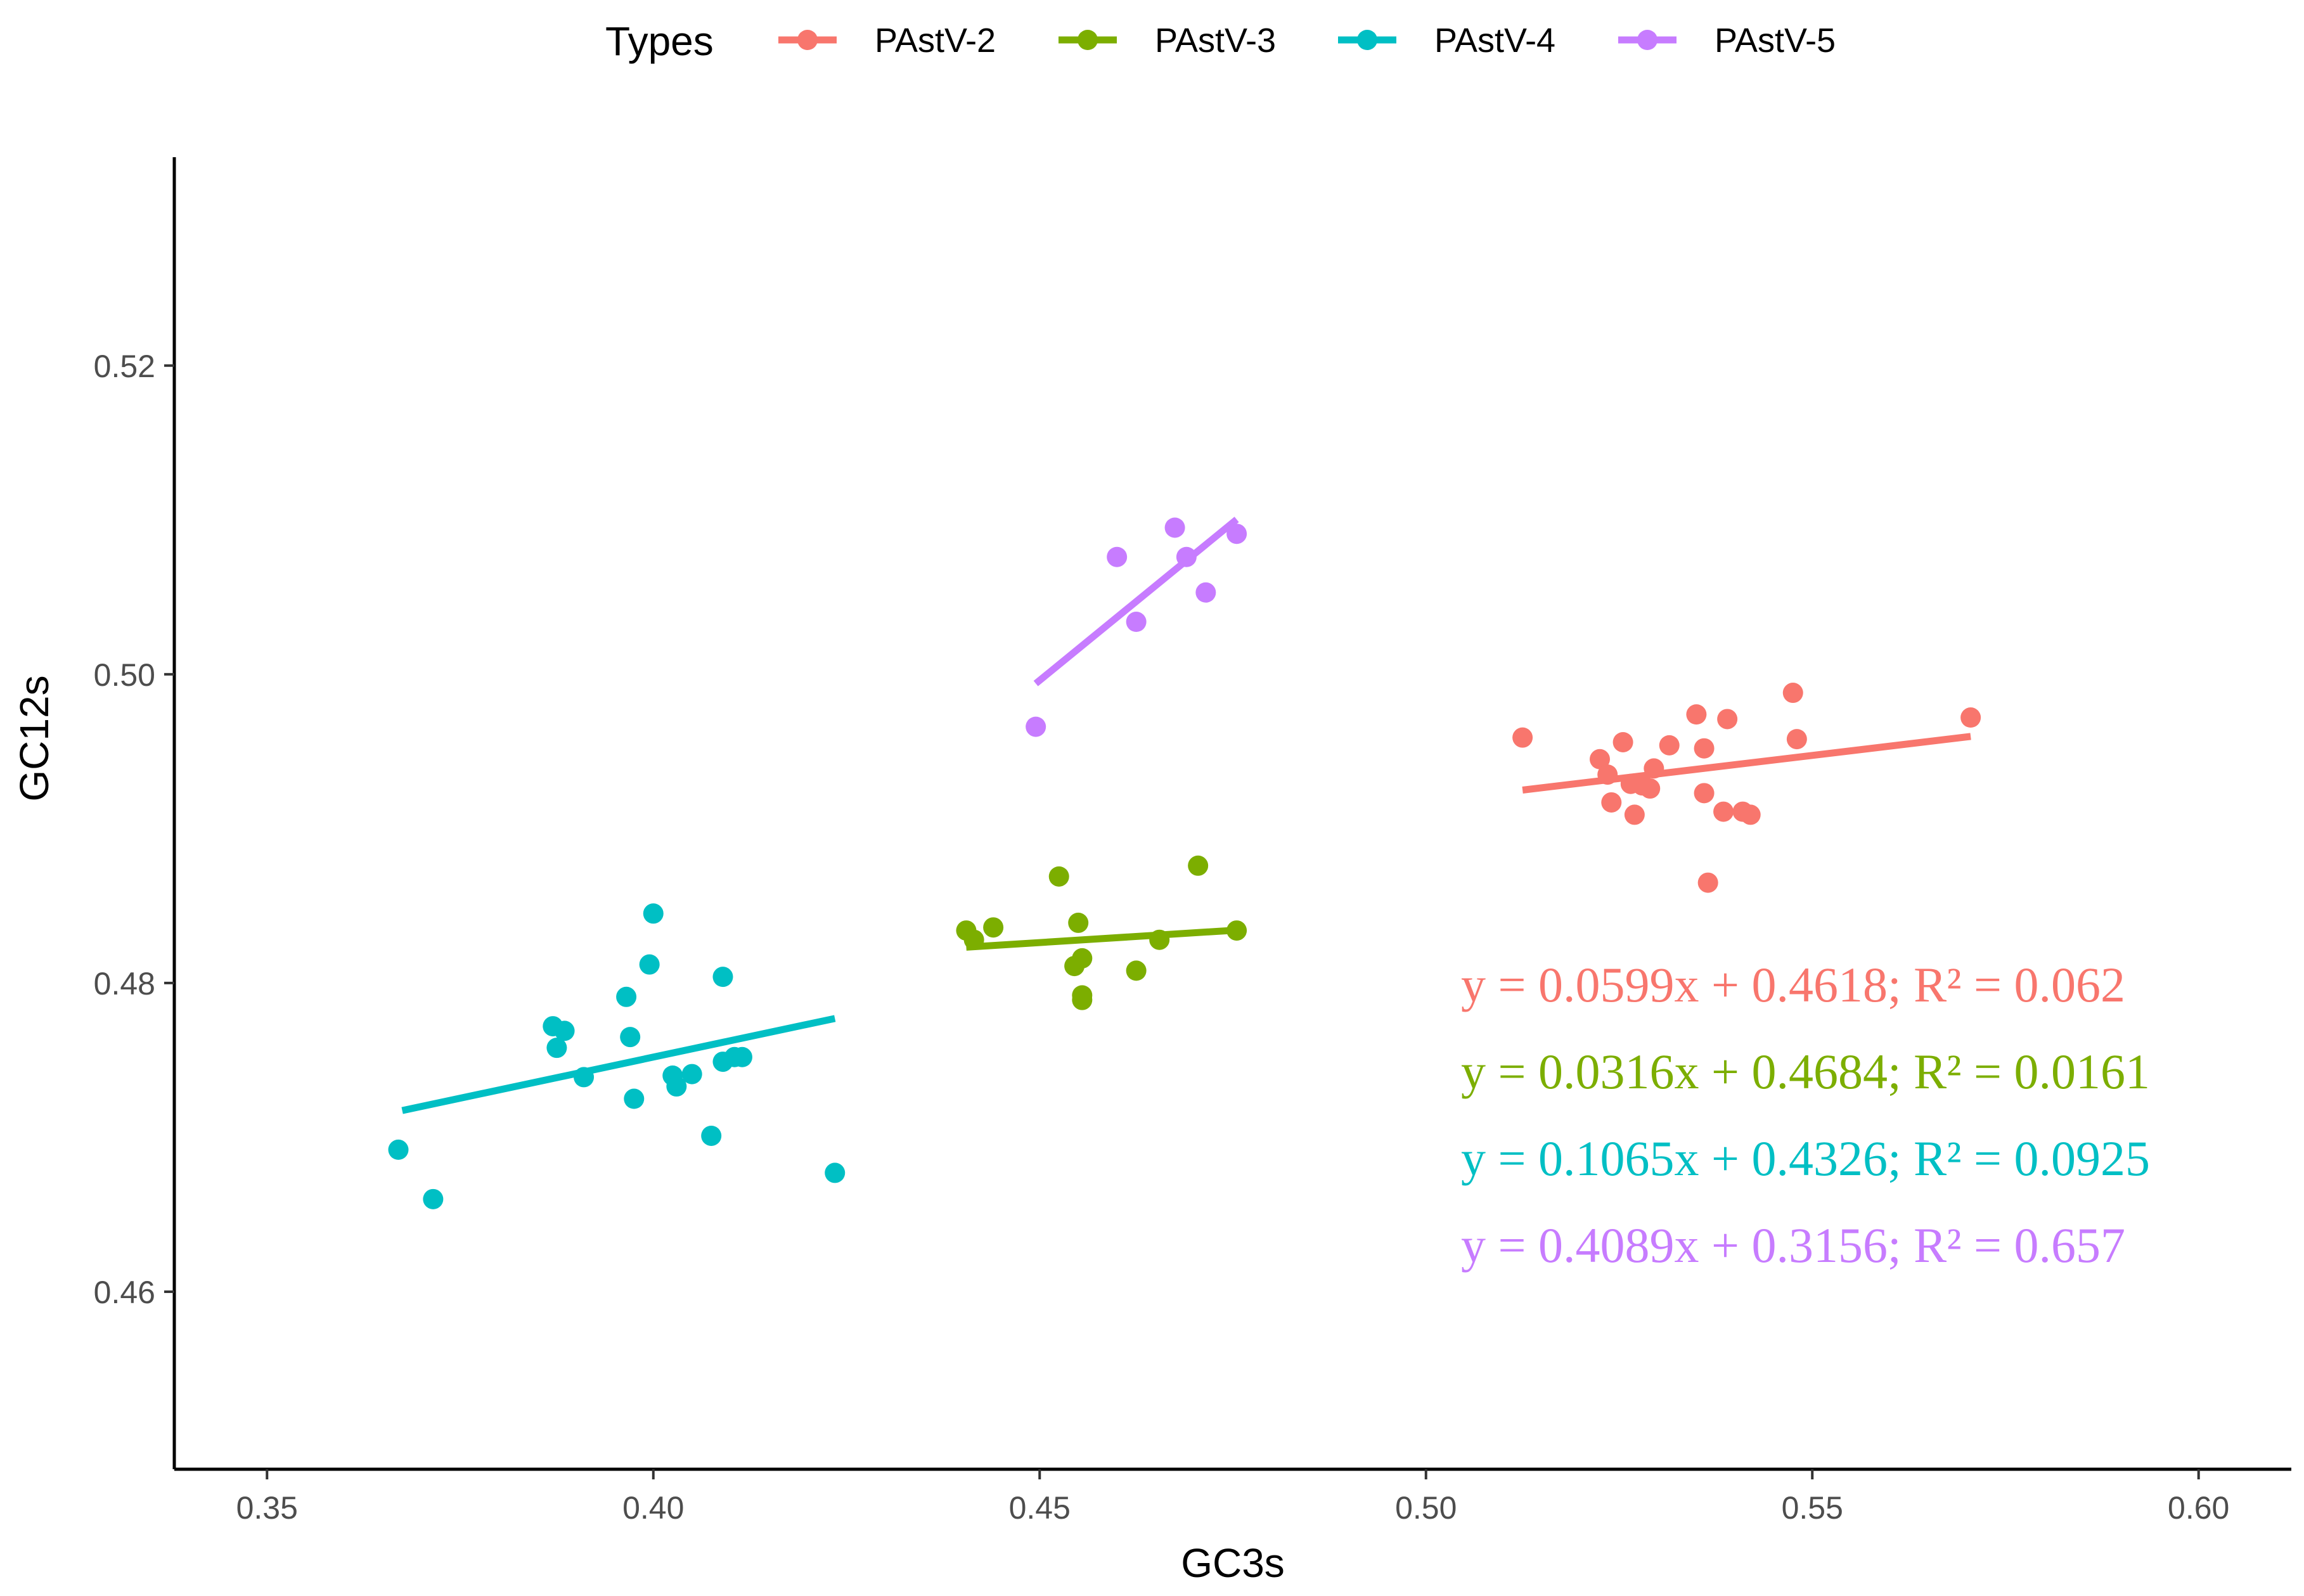 The width and height of the screenshot is (2304, 1596). I want to click on legend-item-PAstV-5: PAstV-5, so click(1727, 41).